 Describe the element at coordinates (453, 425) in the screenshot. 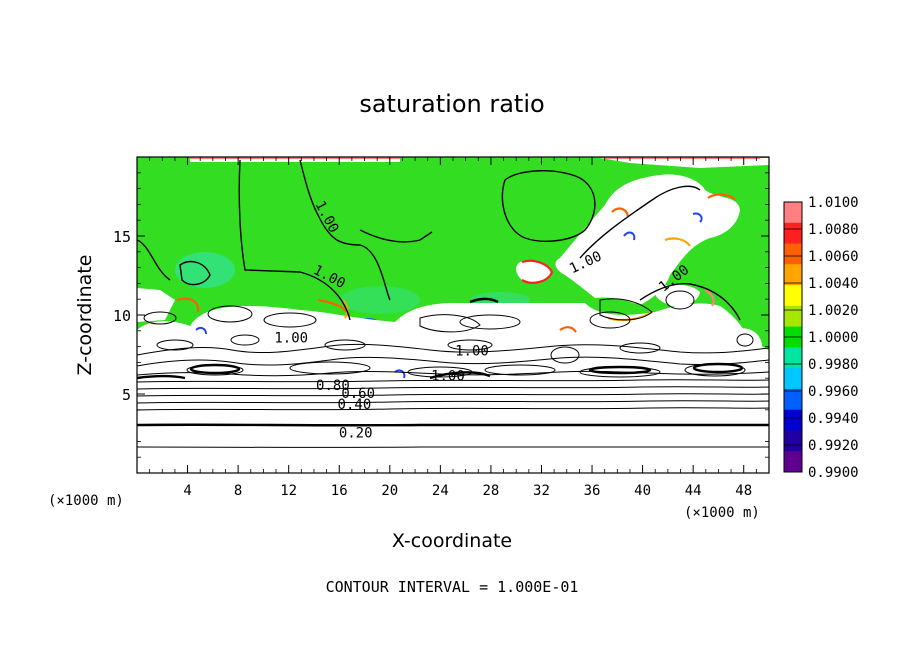

I see `contour-0.20-bold` at that location.